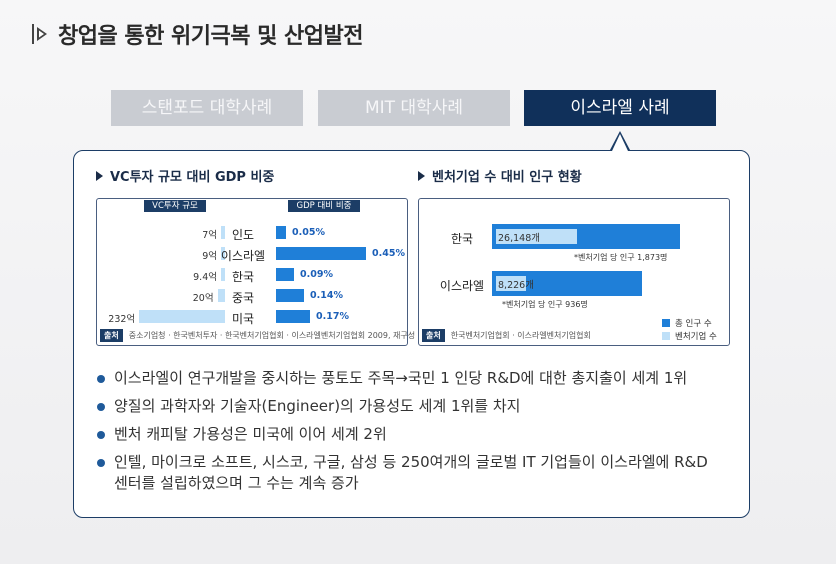 The width and height of the screenshot is (836, 564). I want to click on right-source: 출처 한국벤처기업협회 · 이스라엘벤처기업협회, so click(506, 335).